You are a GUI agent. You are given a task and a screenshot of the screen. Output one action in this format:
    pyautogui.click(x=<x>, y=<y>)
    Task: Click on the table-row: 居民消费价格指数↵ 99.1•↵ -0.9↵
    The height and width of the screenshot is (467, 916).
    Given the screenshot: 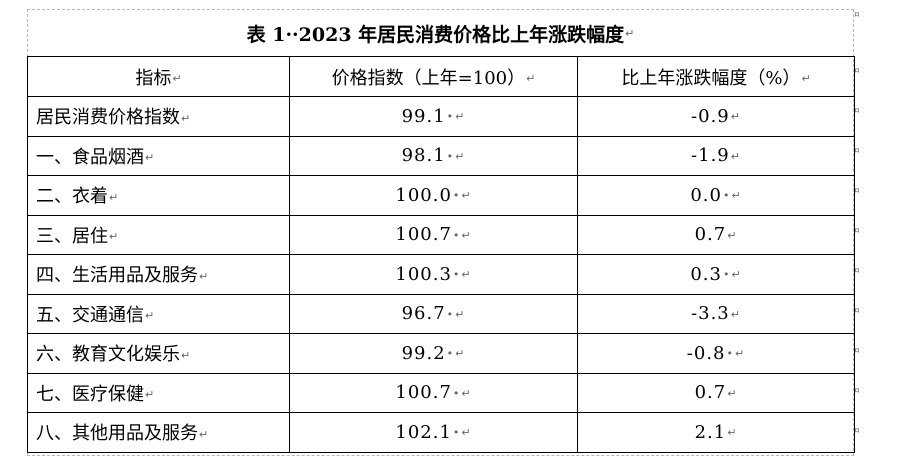 What is the action you would take?
    pyautogui.click(x=441, y=116)
    